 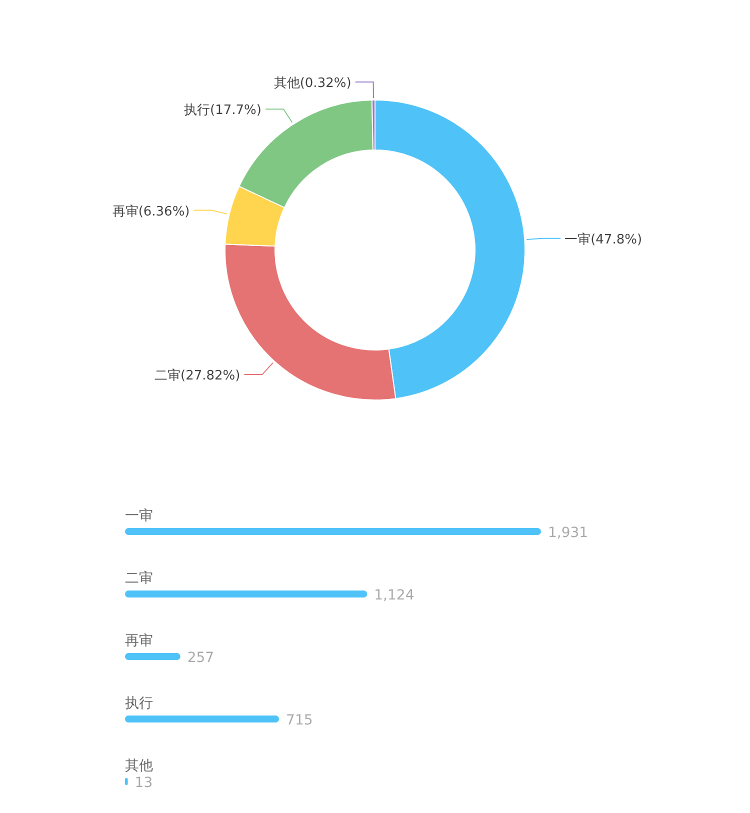 What do you see at coordinates (143, 783) in the screenshot?
I see `data-label: 13` at bounding box center [143, 783].